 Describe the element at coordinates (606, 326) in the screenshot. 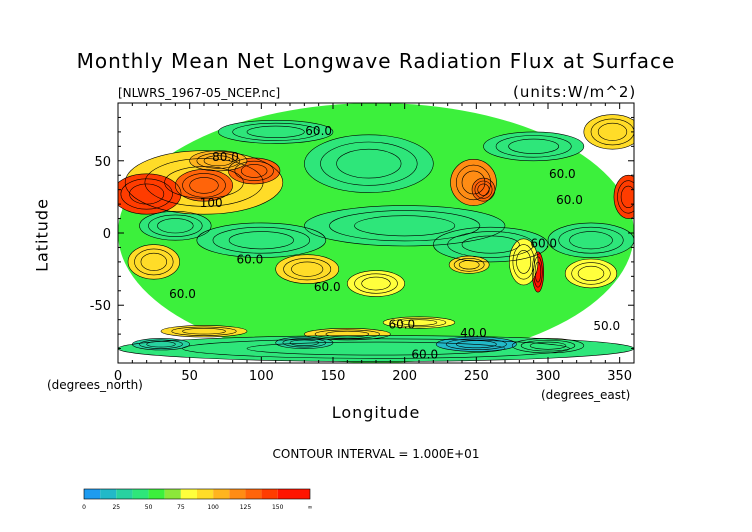

I see `contour-label: 50.0` at that location.